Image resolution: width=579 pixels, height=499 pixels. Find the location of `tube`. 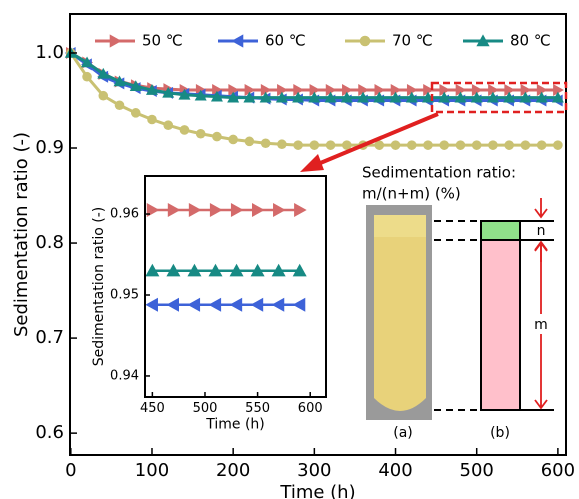

tube is located at coordinates (400, 313).